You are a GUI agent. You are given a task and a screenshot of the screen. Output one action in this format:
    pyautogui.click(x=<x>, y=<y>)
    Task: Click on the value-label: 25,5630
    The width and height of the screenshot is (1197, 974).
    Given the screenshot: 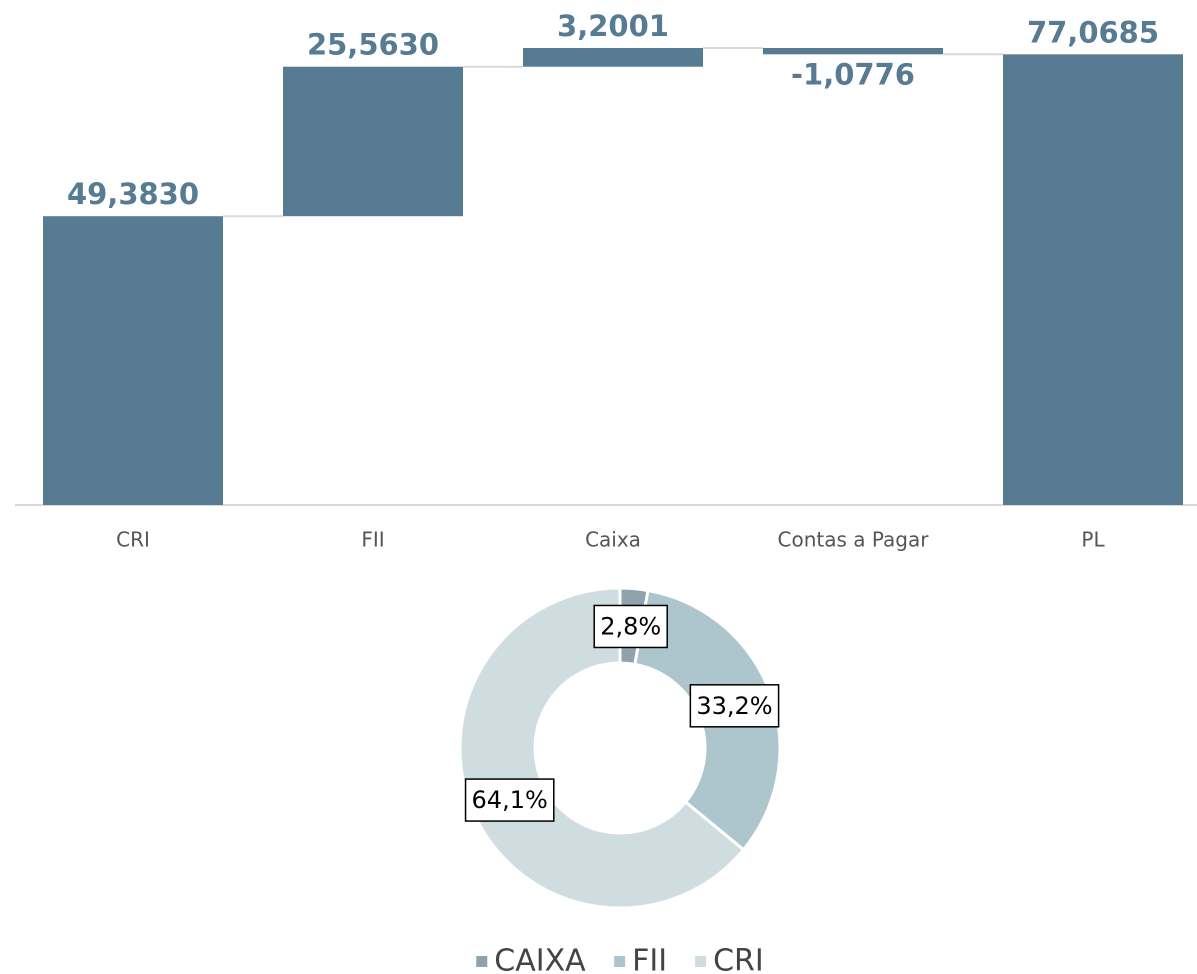 What is the action you would take?
    pyautogui.click(x=373, y=45)
    